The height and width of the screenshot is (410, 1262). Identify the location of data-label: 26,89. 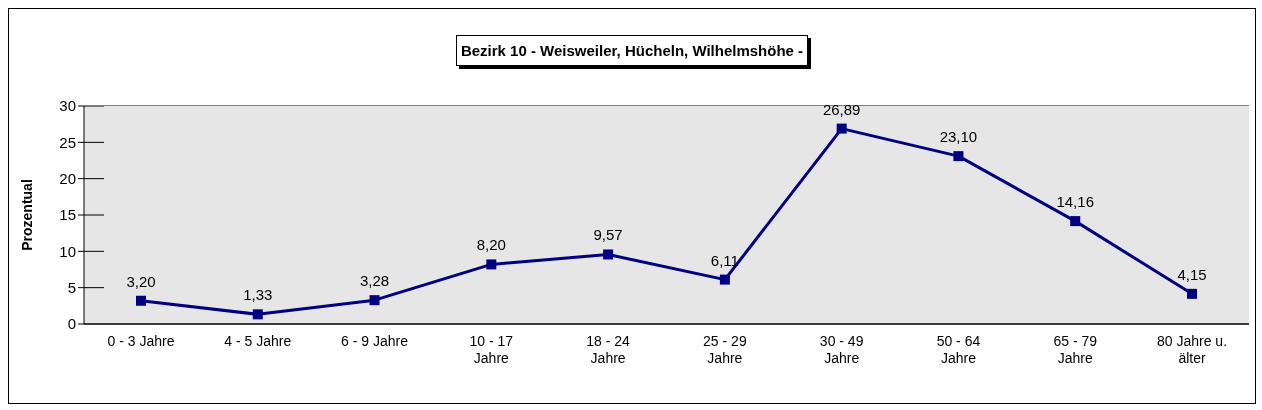
(841, 109).